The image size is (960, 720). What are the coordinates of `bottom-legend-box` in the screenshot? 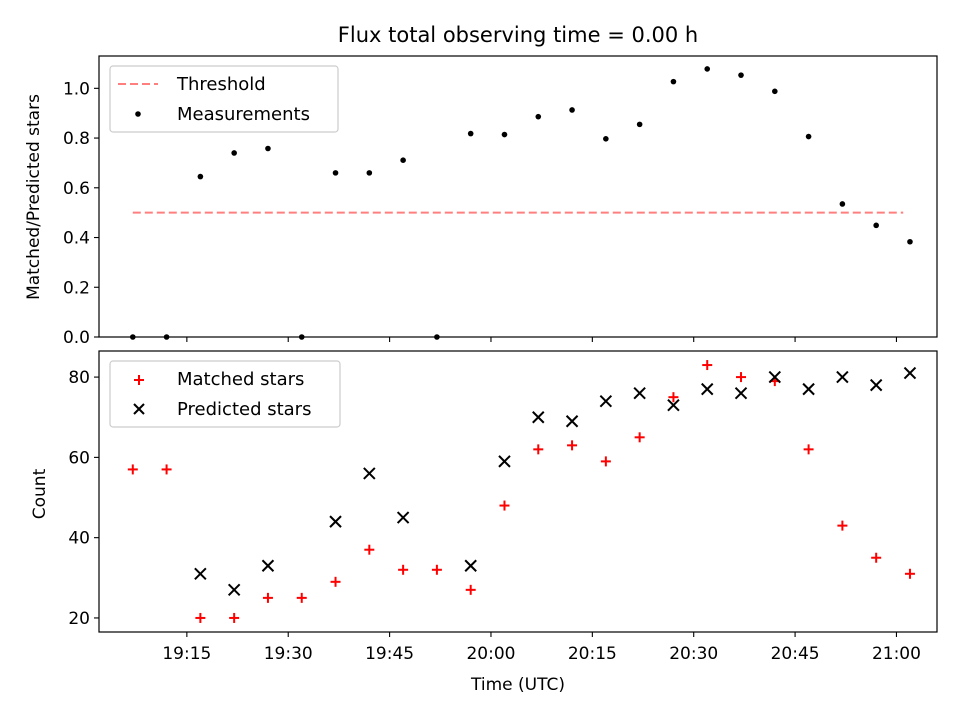 It's located at (225, 394).